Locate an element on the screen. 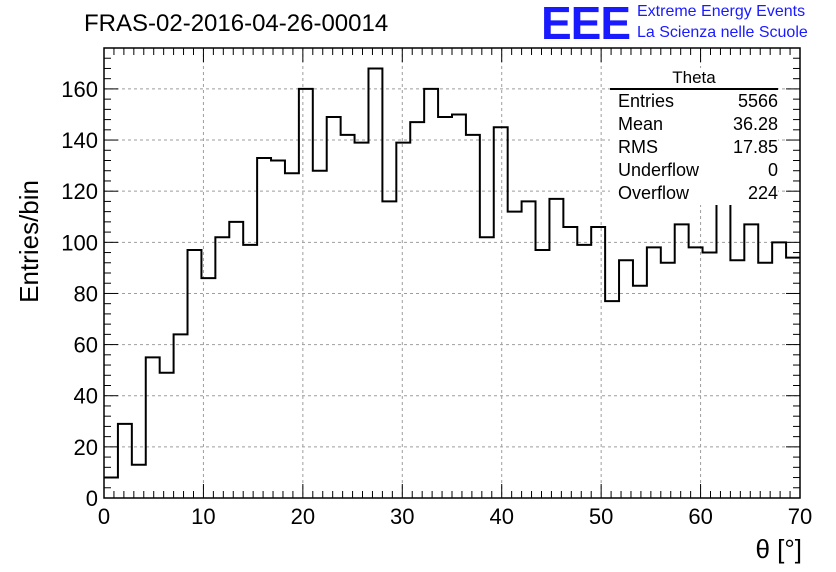  y-tick-label: 140 is located at coordinates (79, 140).